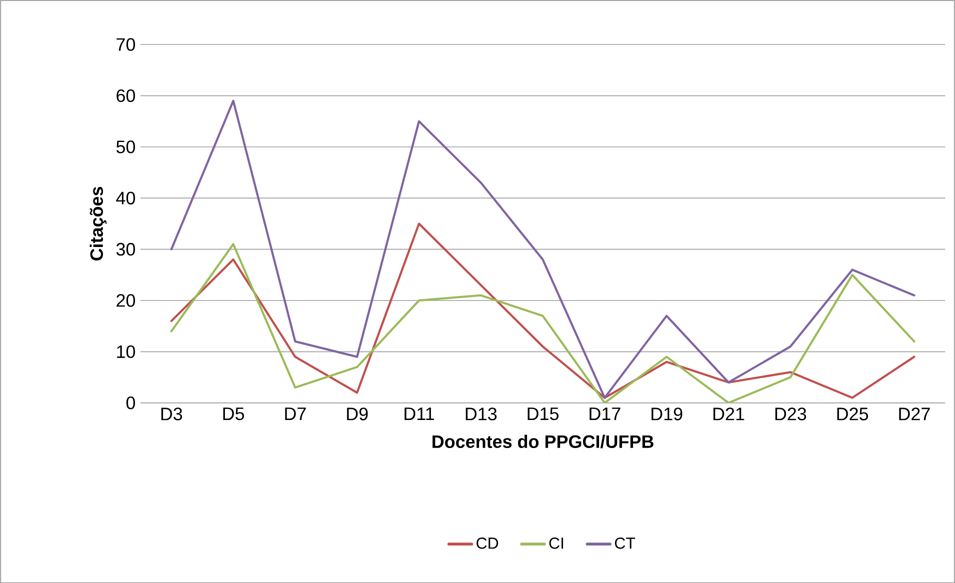  Describe the element at coordinates (728, 413) in the screenshot. I see `x-tick-label: D21` at that location.